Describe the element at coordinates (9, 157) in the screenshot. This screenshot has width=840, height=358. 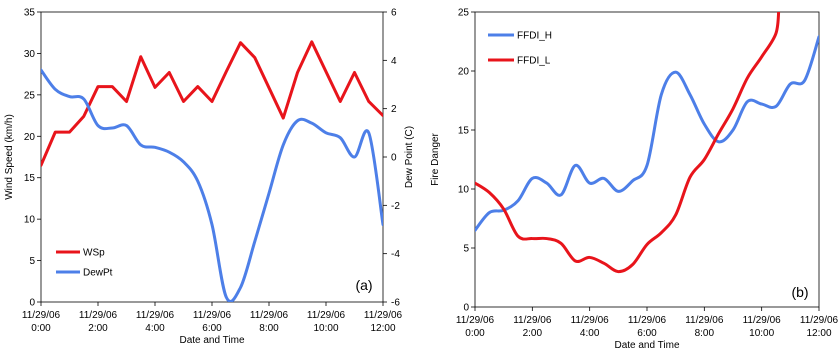
I see `y-axis-title: Wind Speed (km/h)` at that location.